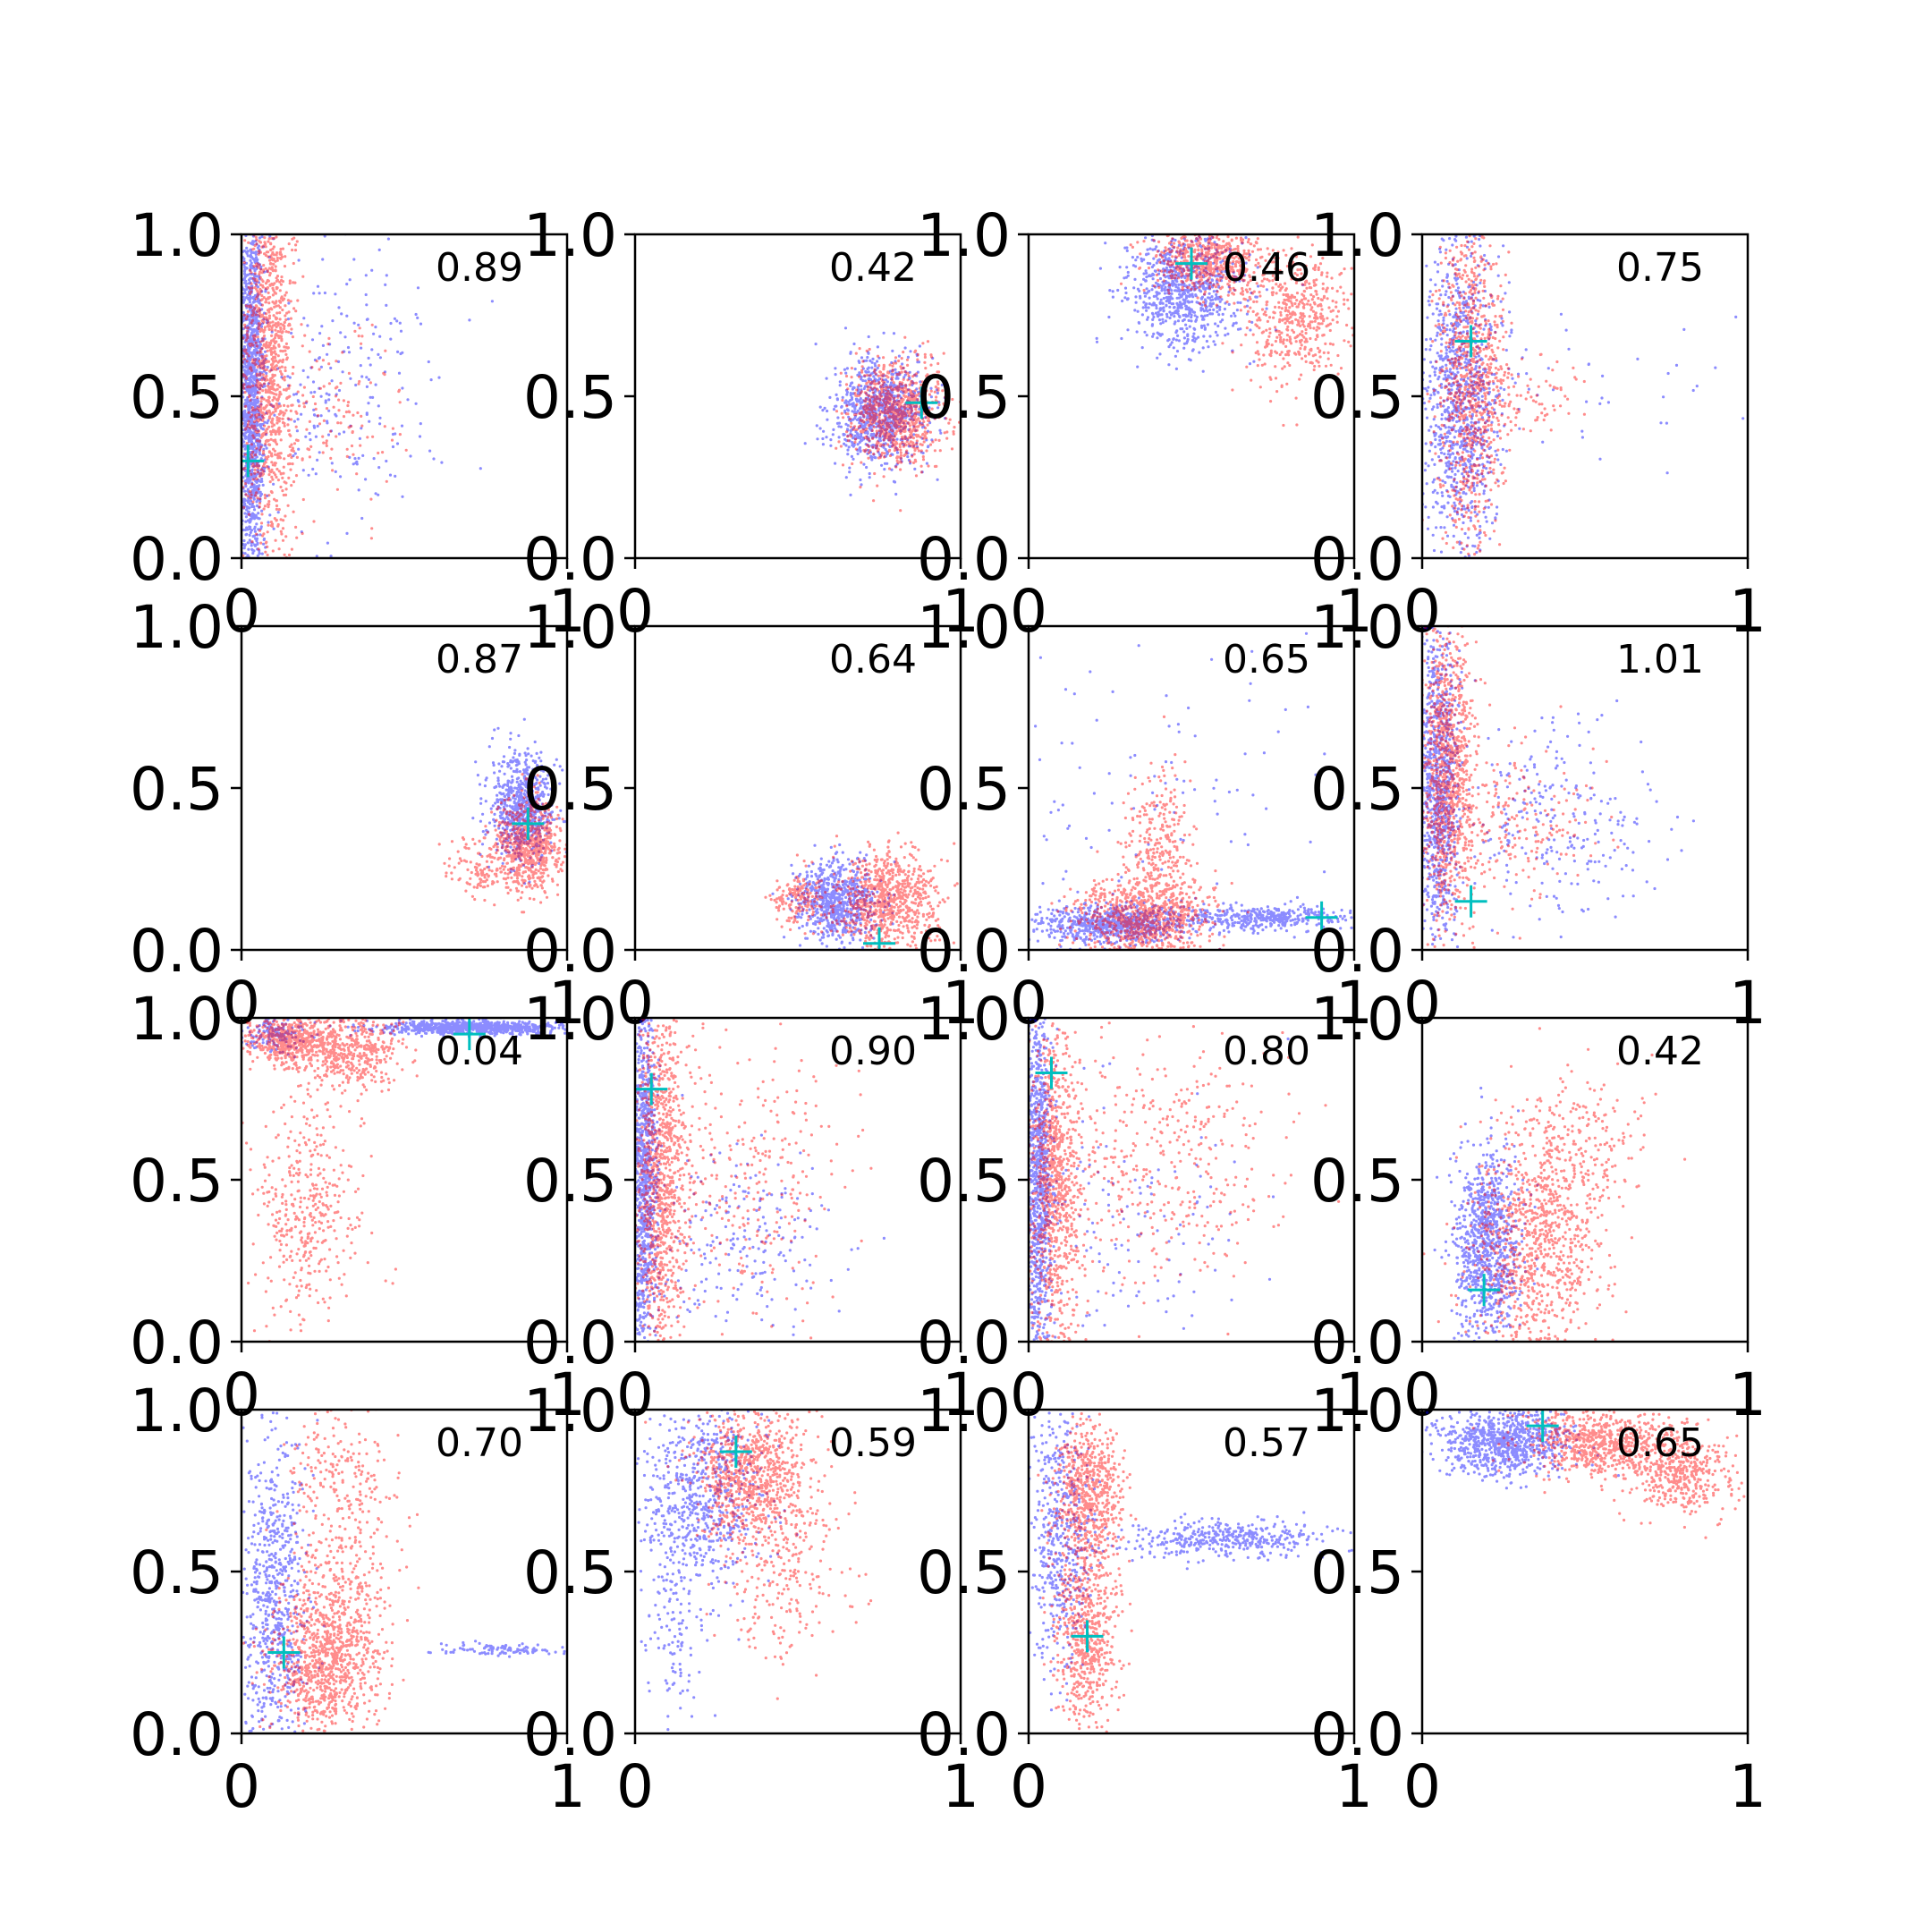 This screenshot has height=1932, width=1932. Describe the element at coordinates (358, 1207) in the screenshot. I see `panel-9: 0.00.51.00 10.04` at that location.